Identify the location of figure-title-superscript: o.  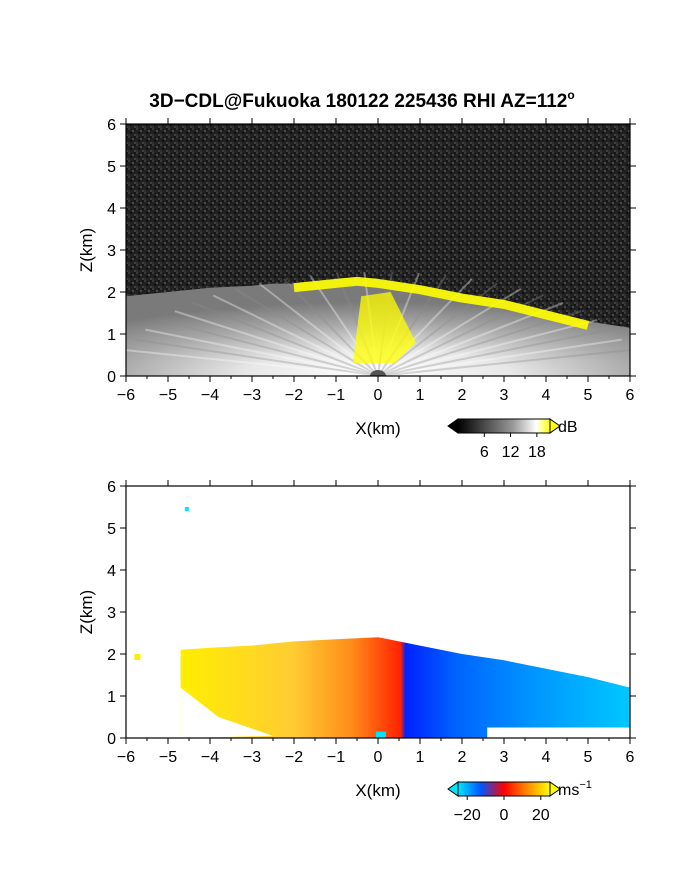
(570, 95).